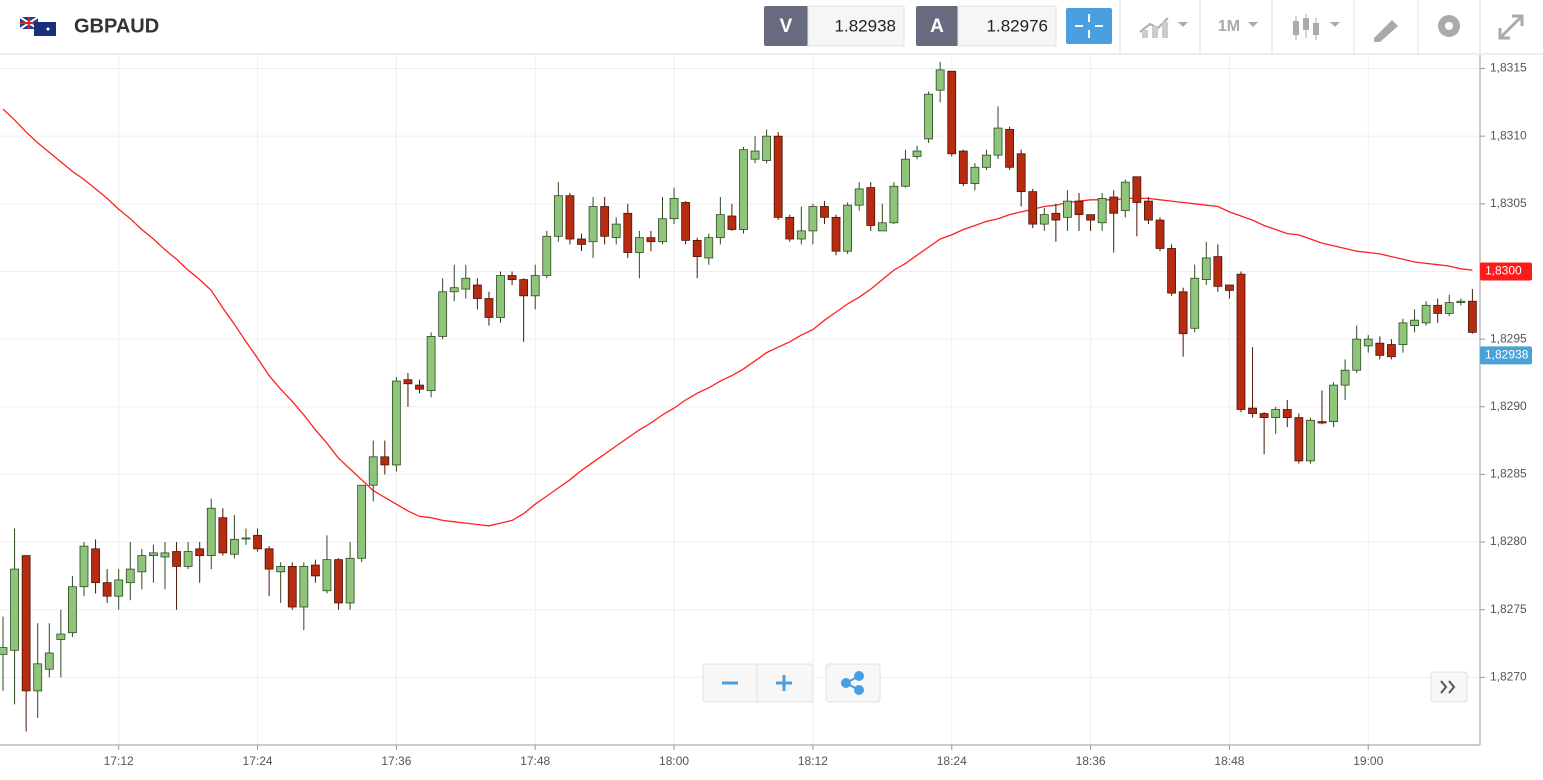  I want to click on x-tick-label: 18:48, so click(1229, 761).